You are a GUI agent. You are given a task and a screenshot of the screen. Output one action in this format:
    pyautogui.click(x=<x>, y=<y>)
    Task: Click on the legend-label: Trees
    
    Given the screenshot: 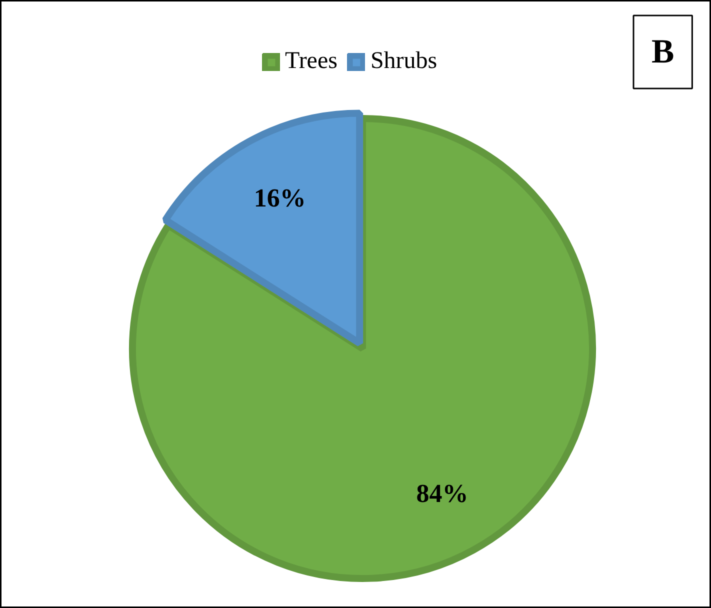 What is the action you would take?
    pyautogui.click(x=311, y=61)
    